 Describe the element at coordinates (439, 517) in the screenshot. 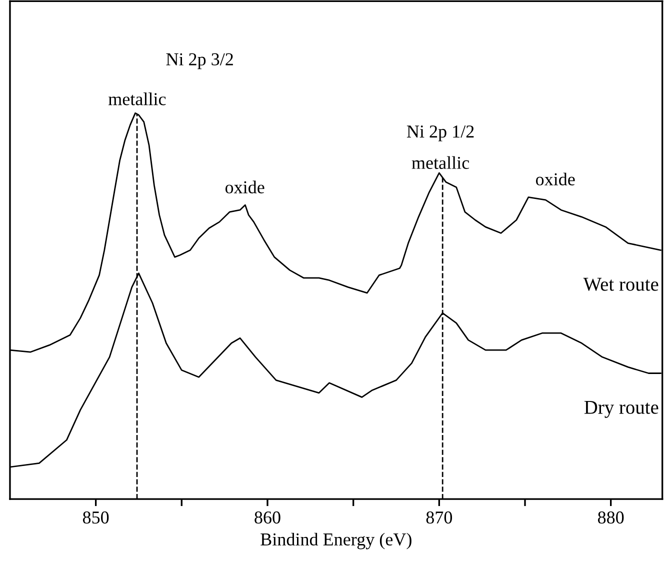

I see `x-tick-label: 870` at that location.